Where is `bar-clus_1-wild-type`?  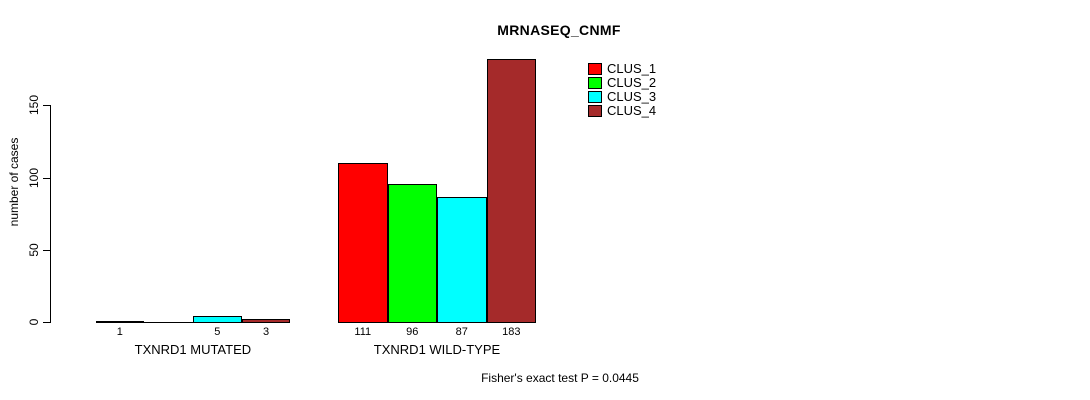
bar-clus_1-wild-type is located at coordinates (363, 243).